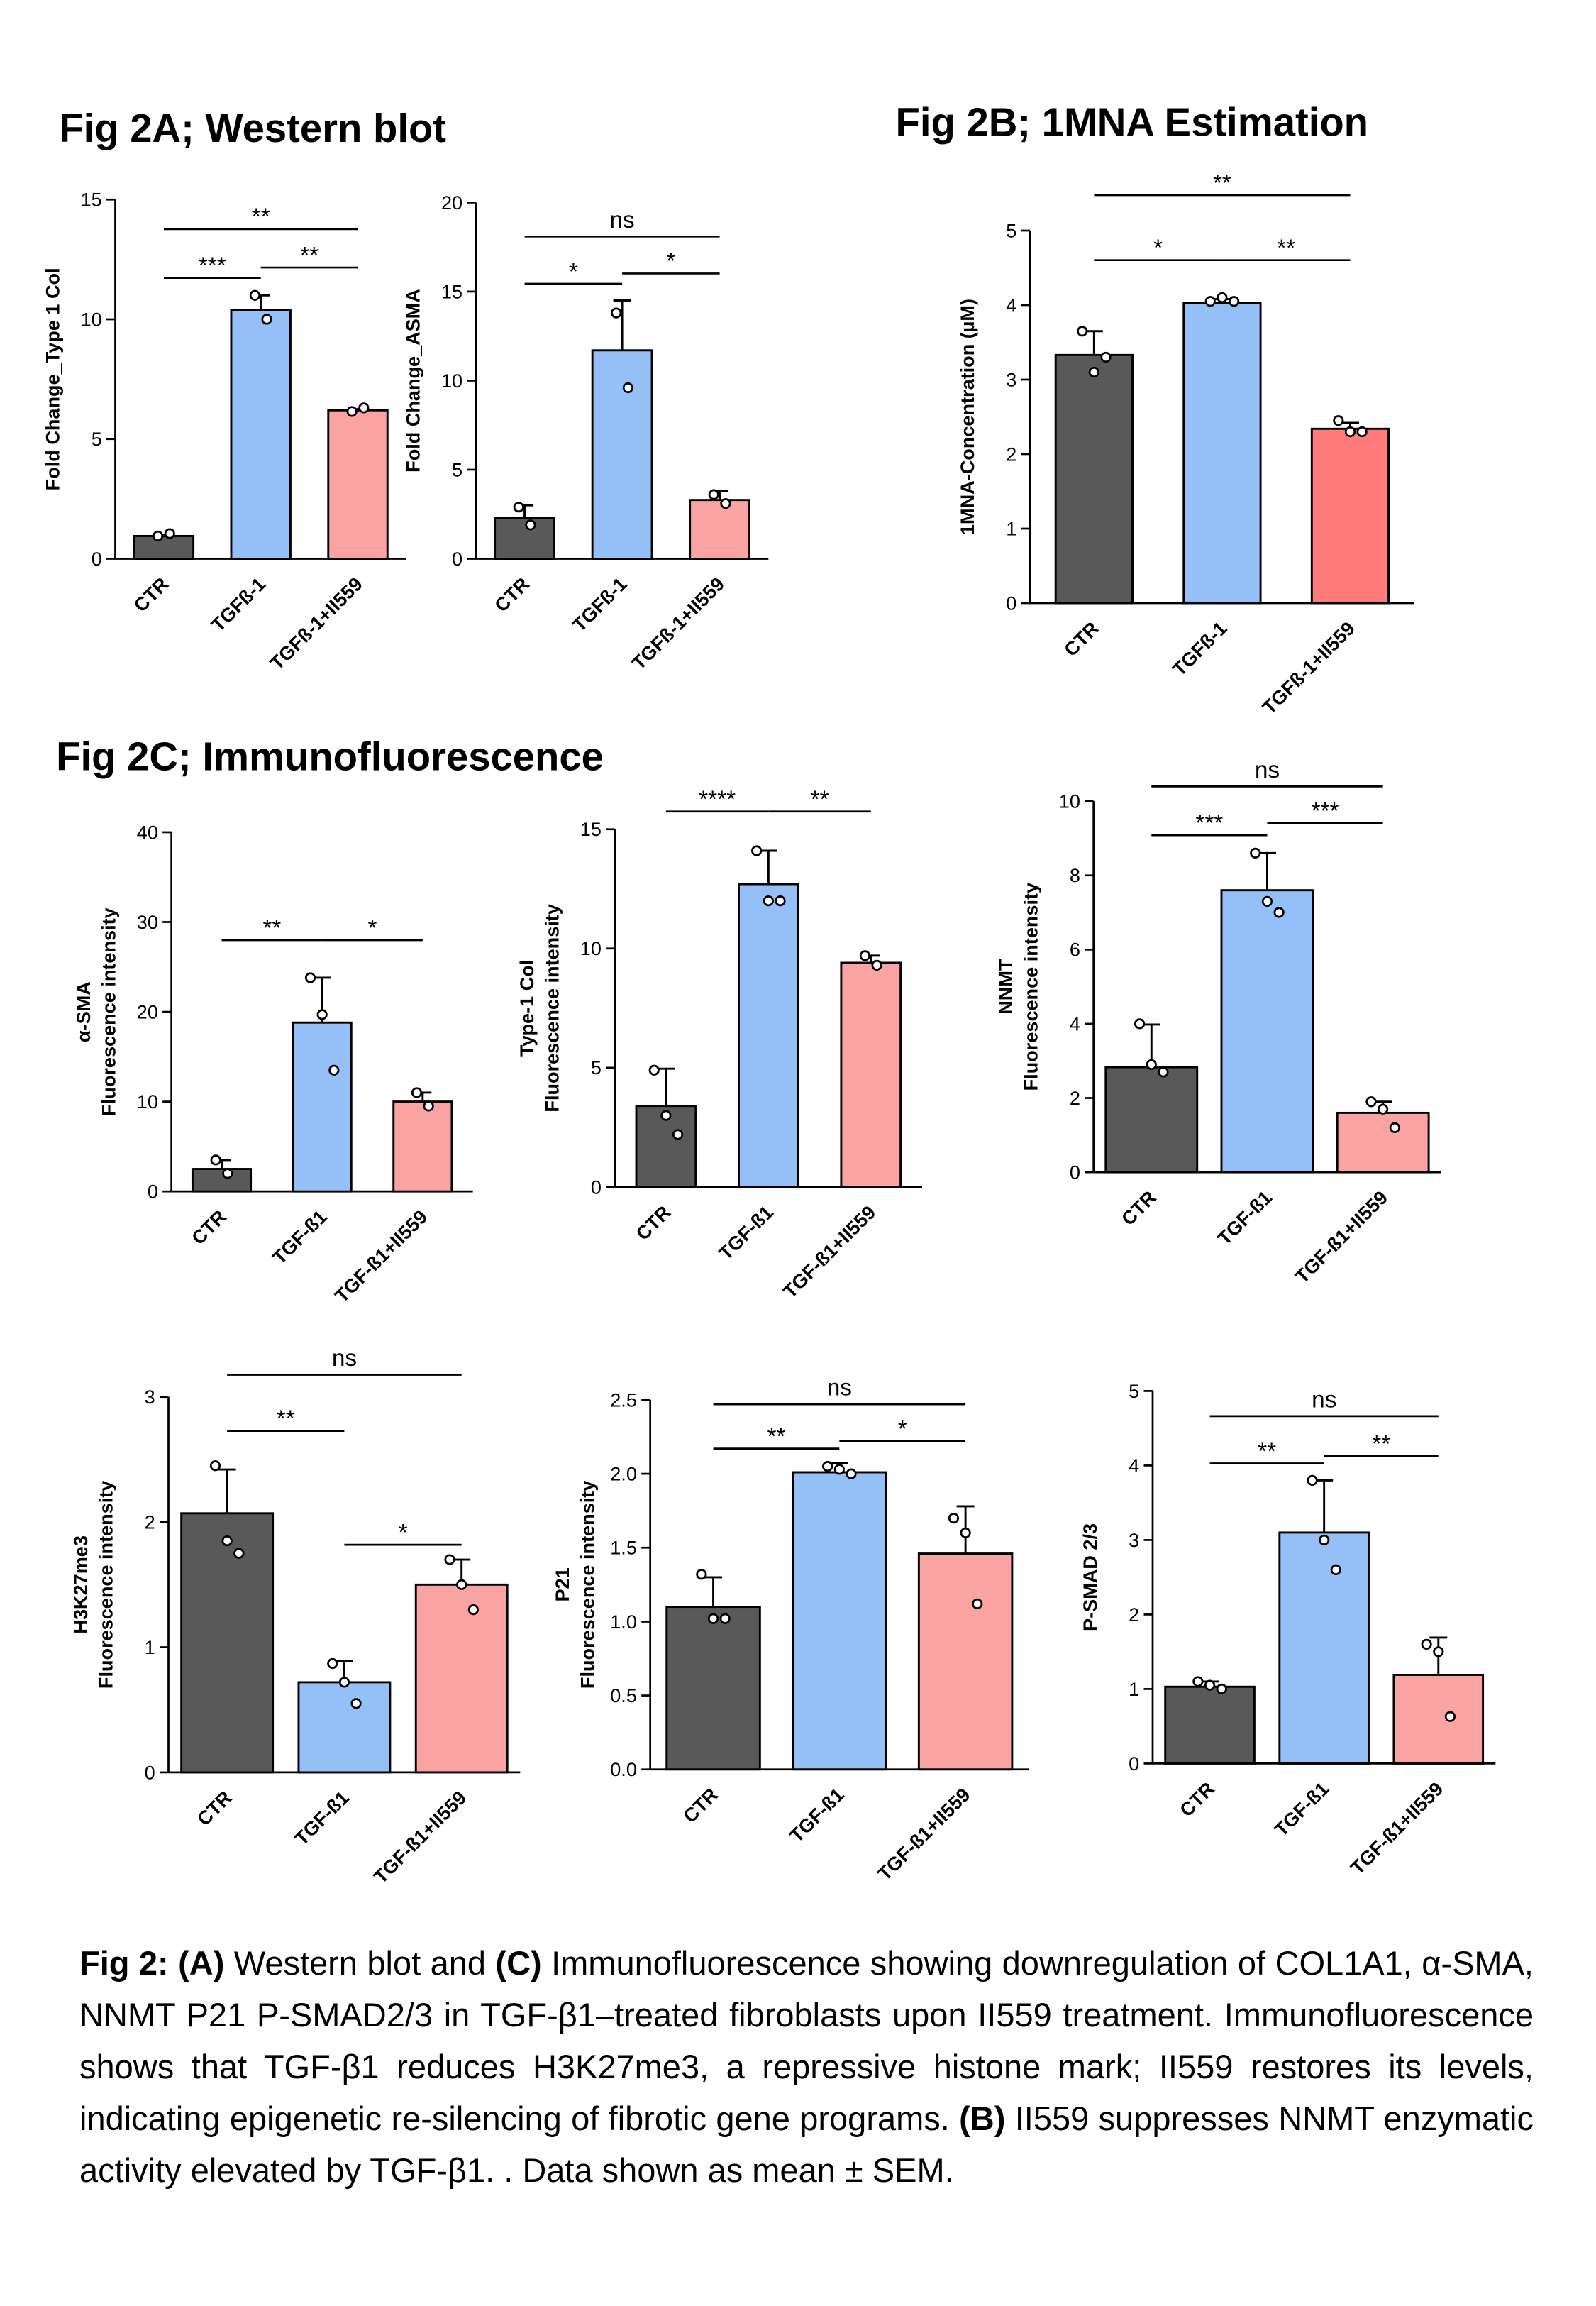 The height and width of the screenshot is (2306, 1596). I want to click on y-tick-label: 20, so click(147, 1011).